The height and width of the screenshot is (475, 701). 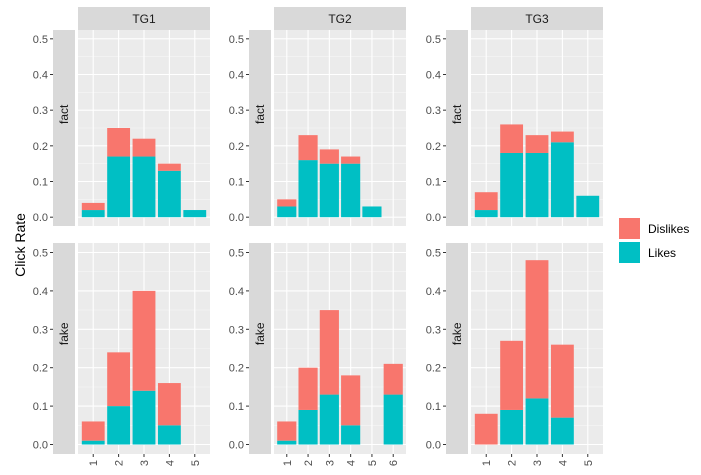 What do you see at coordinates (654, 240) in the screenshot?
I see `legend: Dislikes Likes` at bounding box center [654, 240].